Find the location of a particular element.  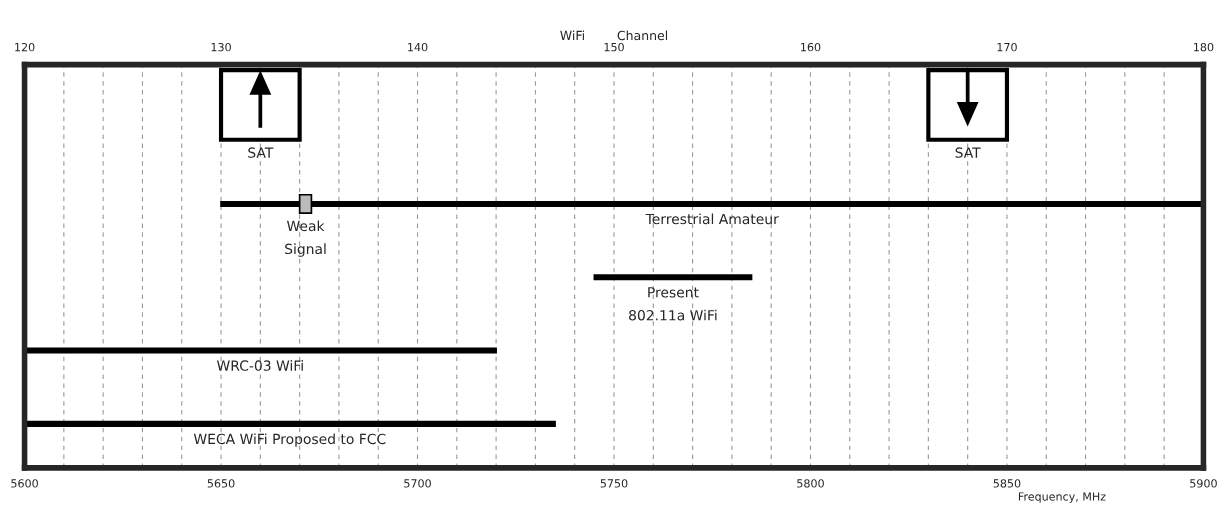

series-label: WRC-03 WiFi is located at coordinates (260, 365).